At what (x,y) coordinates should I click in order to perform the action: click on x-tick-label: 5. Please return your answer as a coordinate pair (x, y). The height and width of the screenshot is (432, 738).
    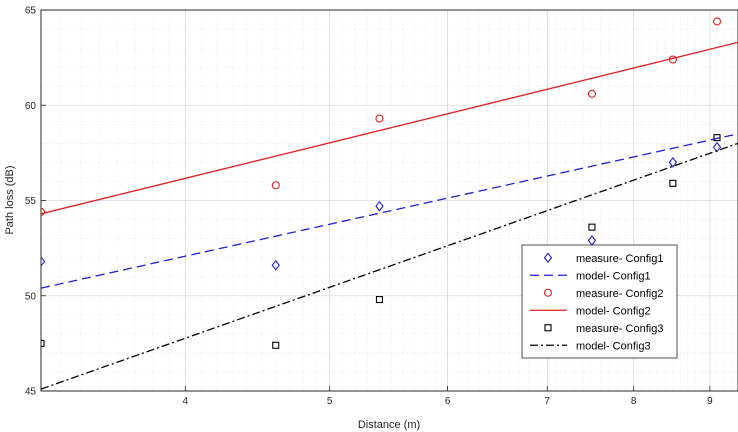
    Looking at the image, I should click on (330, 401).